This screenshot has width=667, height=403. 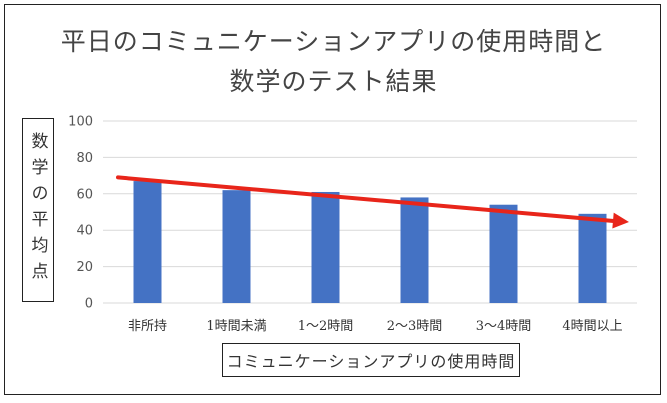 What do you see at coordinates (326, 326) in the screenshot?
I see `x-tick-label: 1～2時間` at bounding box center [326, 326].